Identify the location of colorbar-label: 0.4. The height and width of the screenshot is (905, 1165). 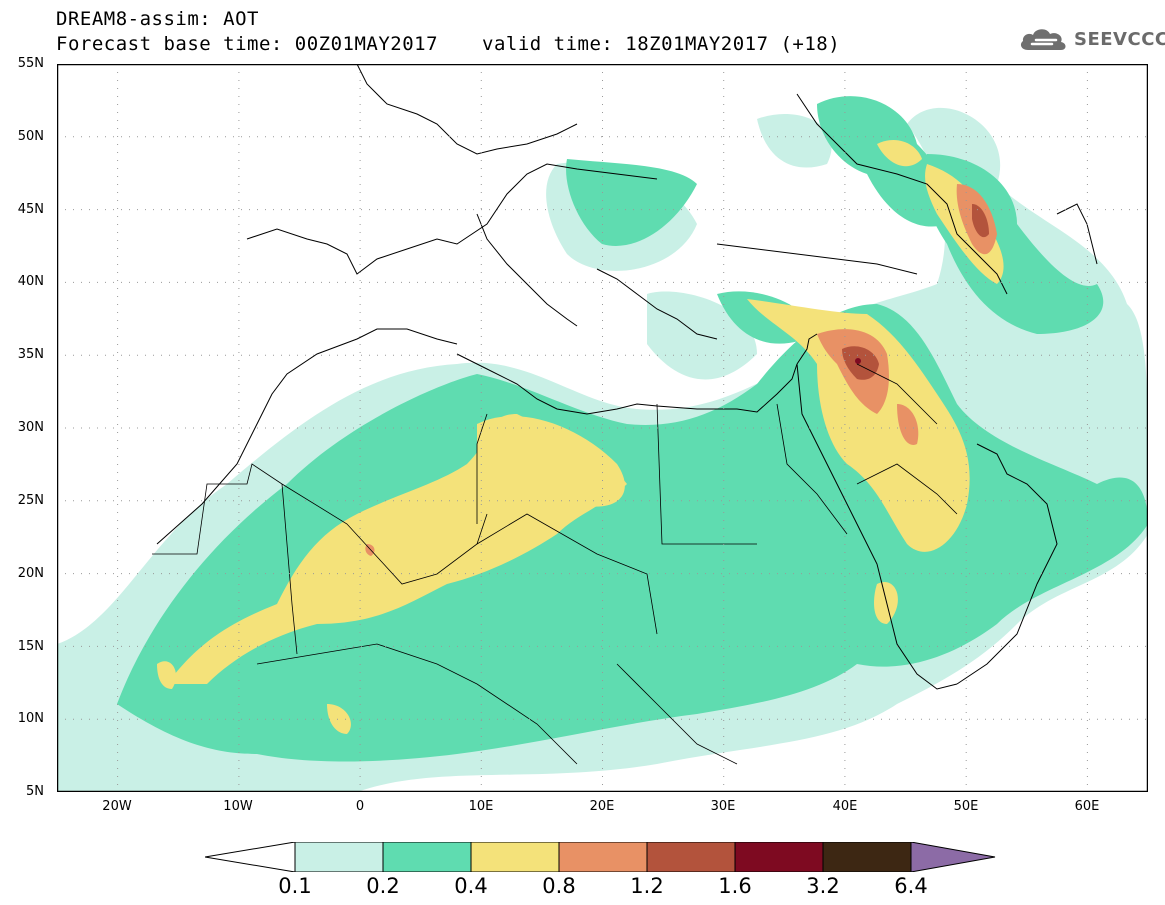
(471, 886).